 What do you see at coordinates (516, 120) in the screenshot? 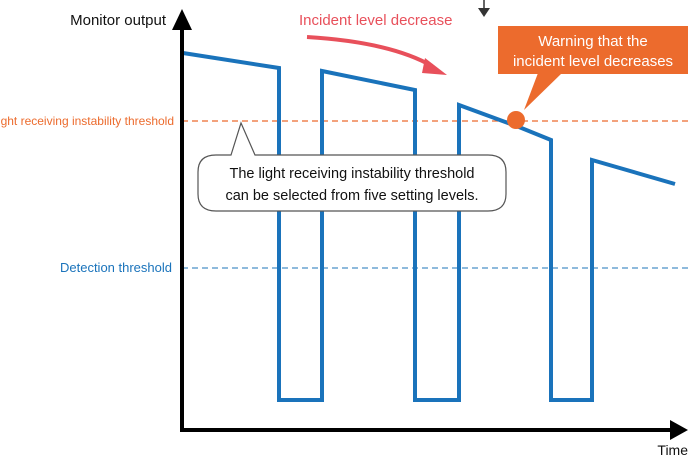
I see `warning-point-marker` at bounding box center [516, 120].